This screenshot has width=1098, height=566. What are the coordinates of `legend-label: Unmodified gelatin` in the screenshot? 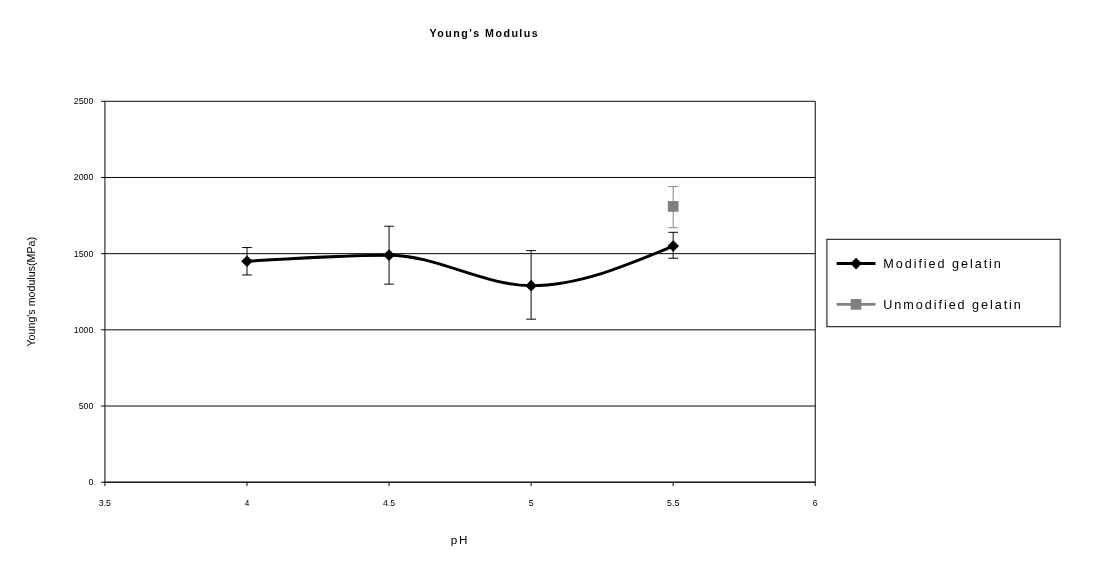 It's located at (953, 305).